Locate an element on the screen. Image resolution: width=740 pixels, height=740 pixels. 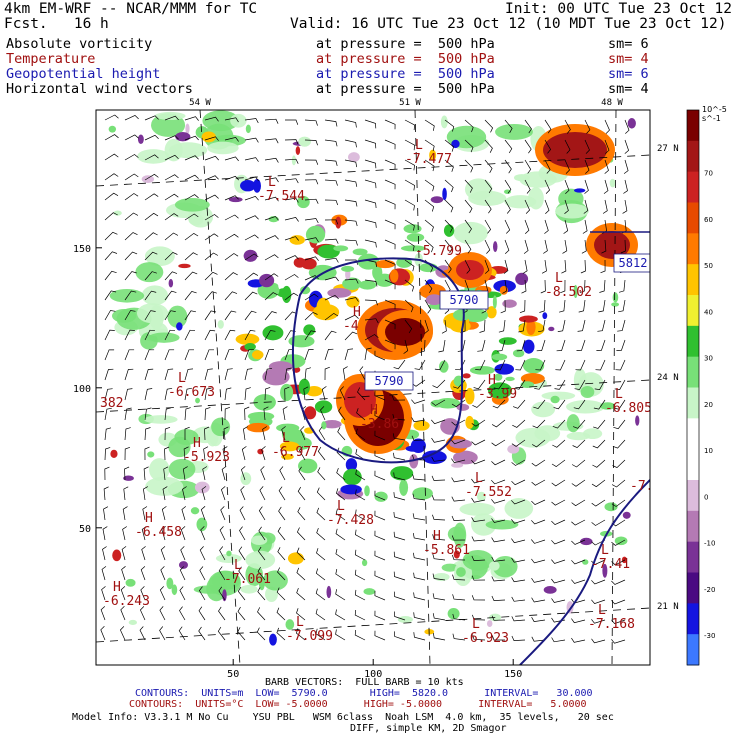
field-smoothing: sm= 4 is located at coordinates (628, 59).